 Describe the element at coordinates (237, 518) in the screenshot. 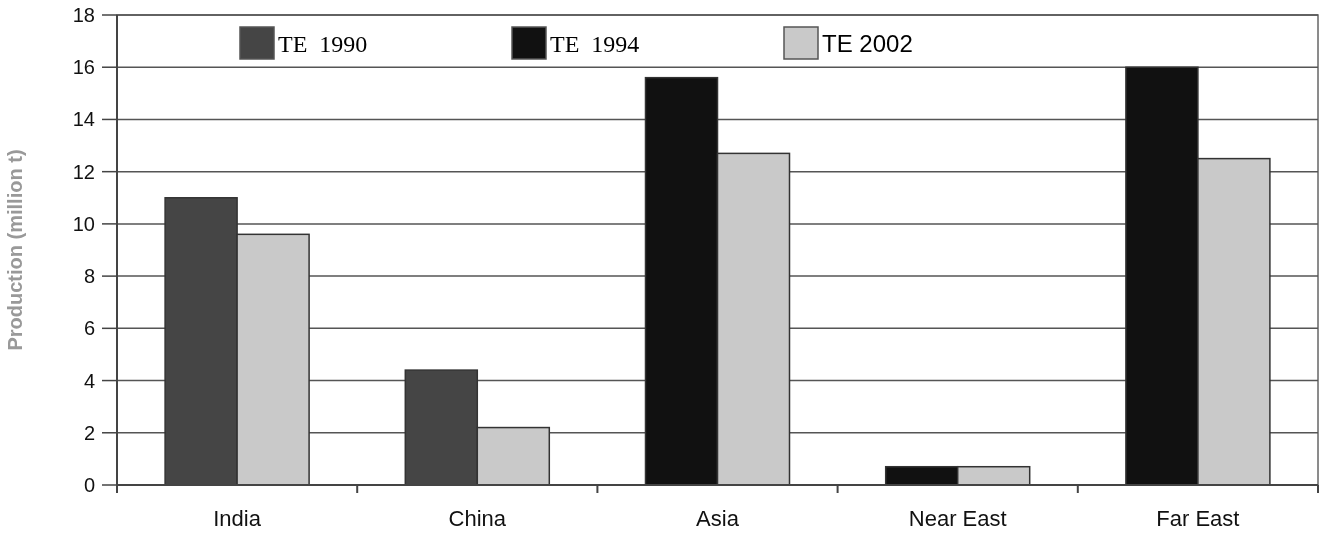

I see `x-tick-label: India` at that location.